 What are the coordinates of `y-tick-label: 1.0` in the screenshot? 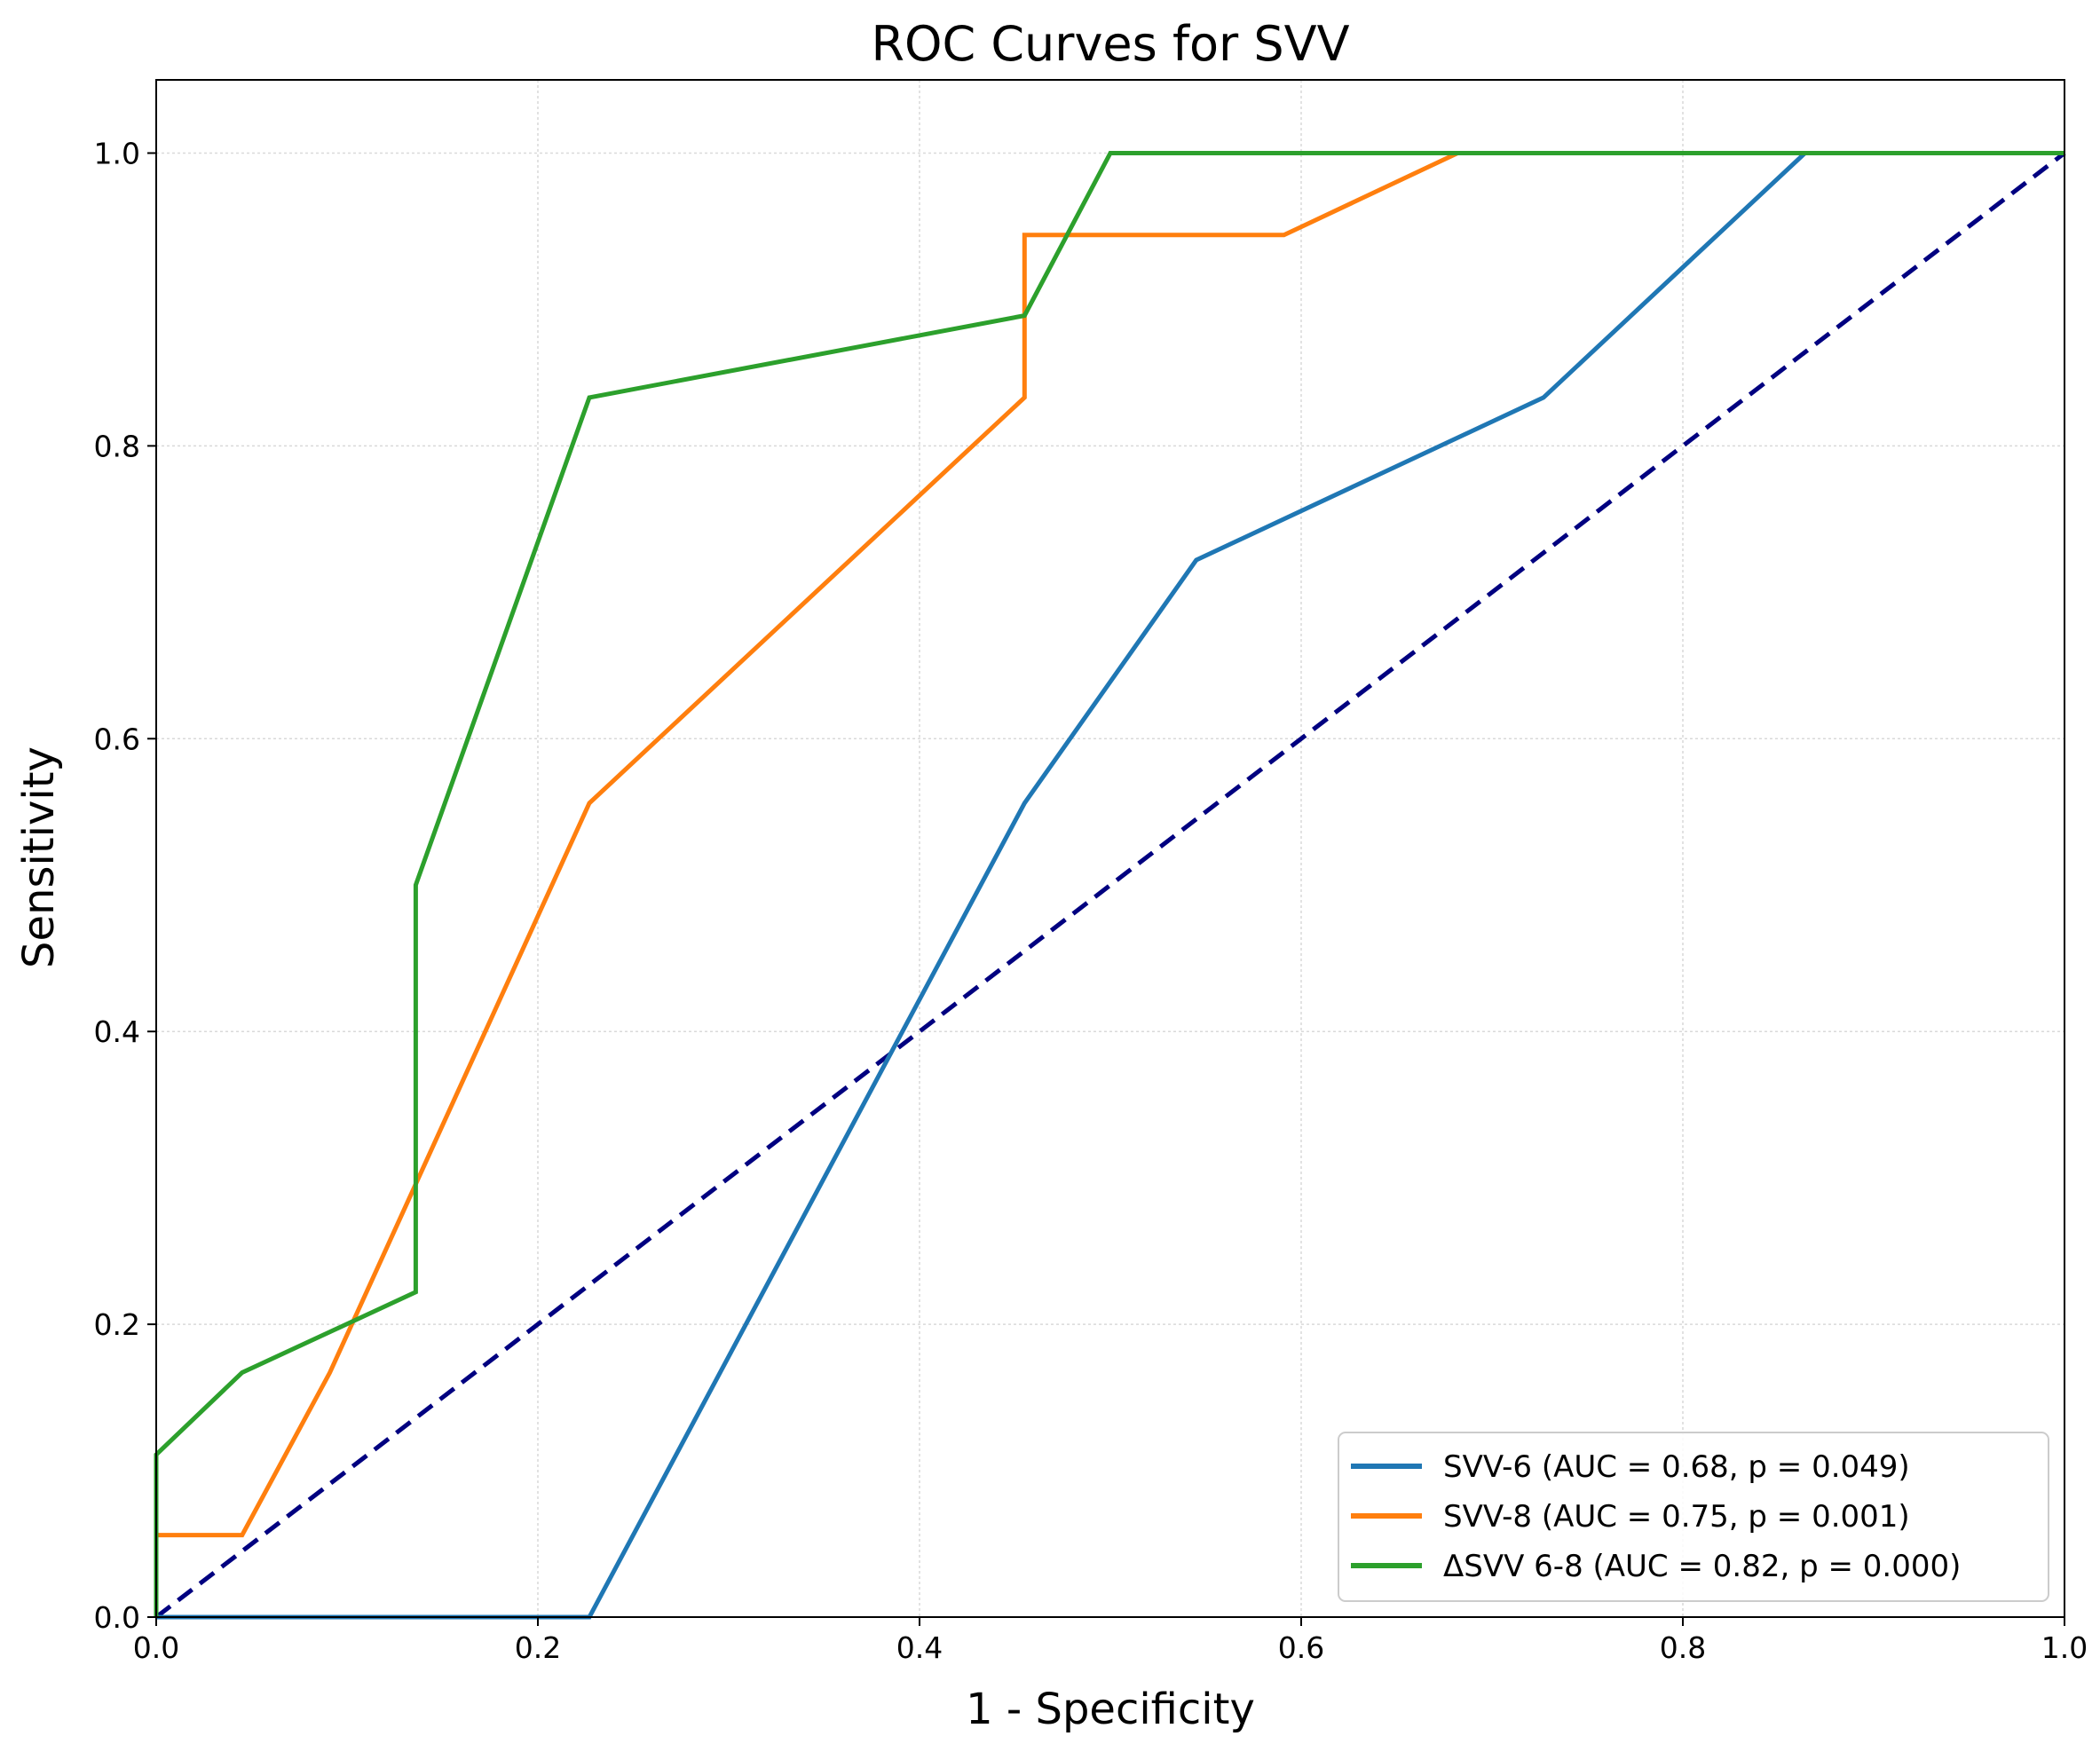 It's located at (117, 153).